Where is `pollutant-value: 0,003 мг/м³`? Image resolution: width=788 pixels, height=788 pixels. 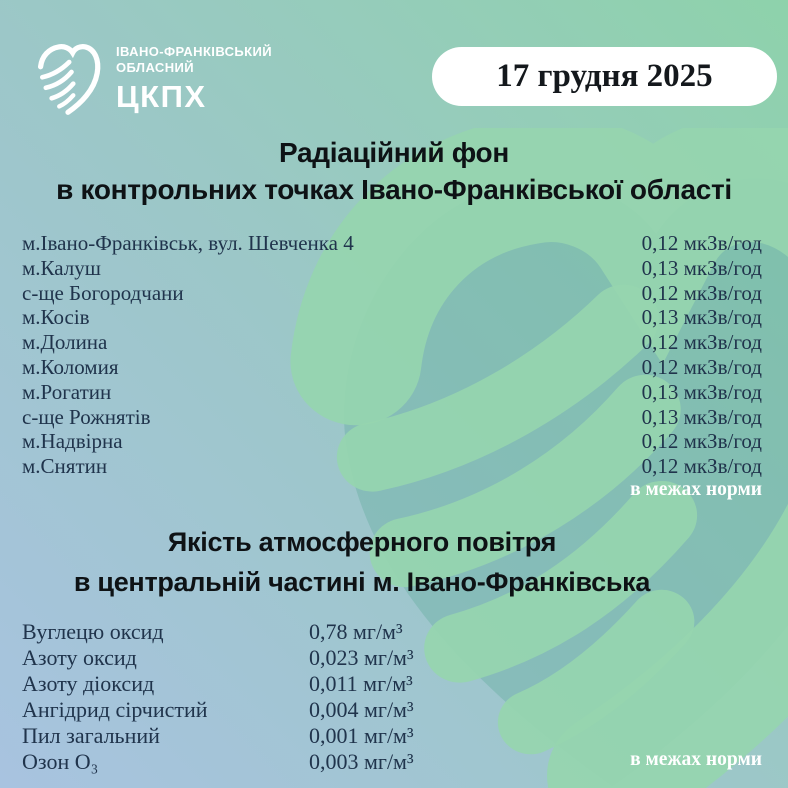
pollutant-value: 0,003 мг/м³ is located at coordinates (361, 761).